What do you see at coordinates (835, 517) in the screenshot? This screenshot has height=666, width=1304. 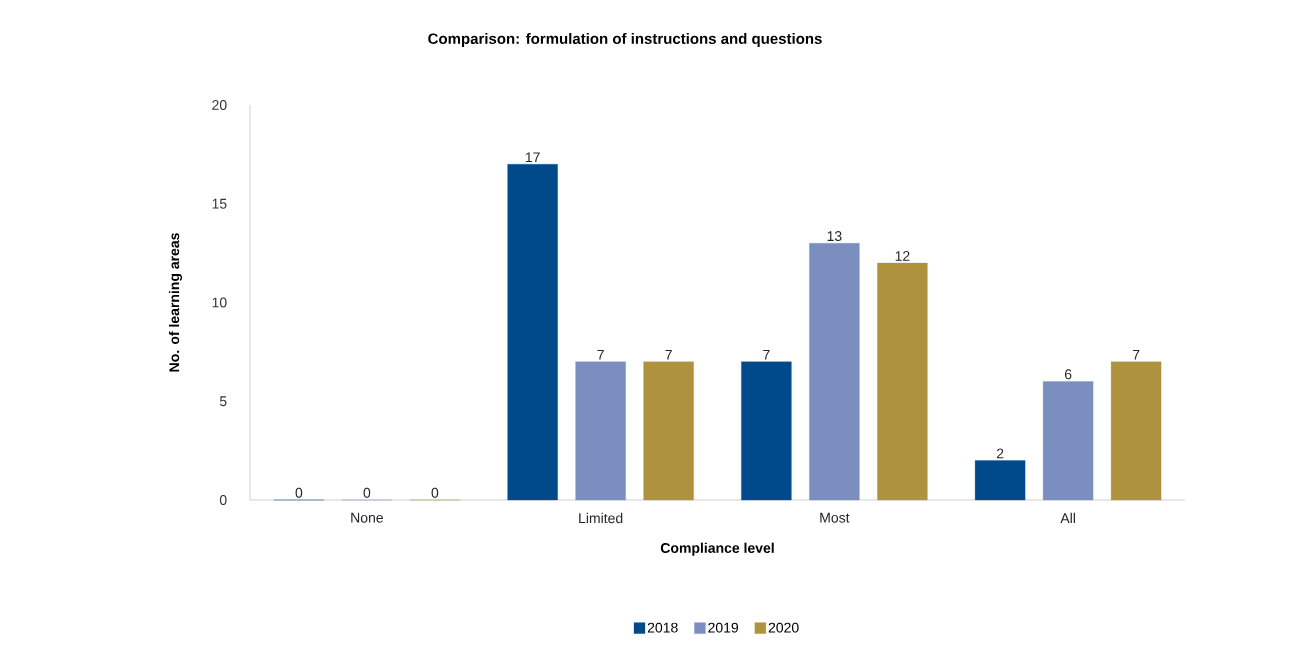 I see `x-tick-label: Most` at bounding box center [835, 517].